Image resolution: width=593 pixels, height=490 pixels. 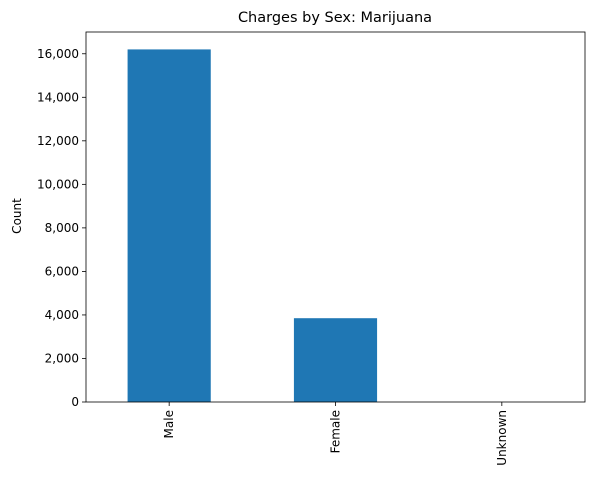 I want to click on y-tick-label: 0, so click(x=75, y=402).